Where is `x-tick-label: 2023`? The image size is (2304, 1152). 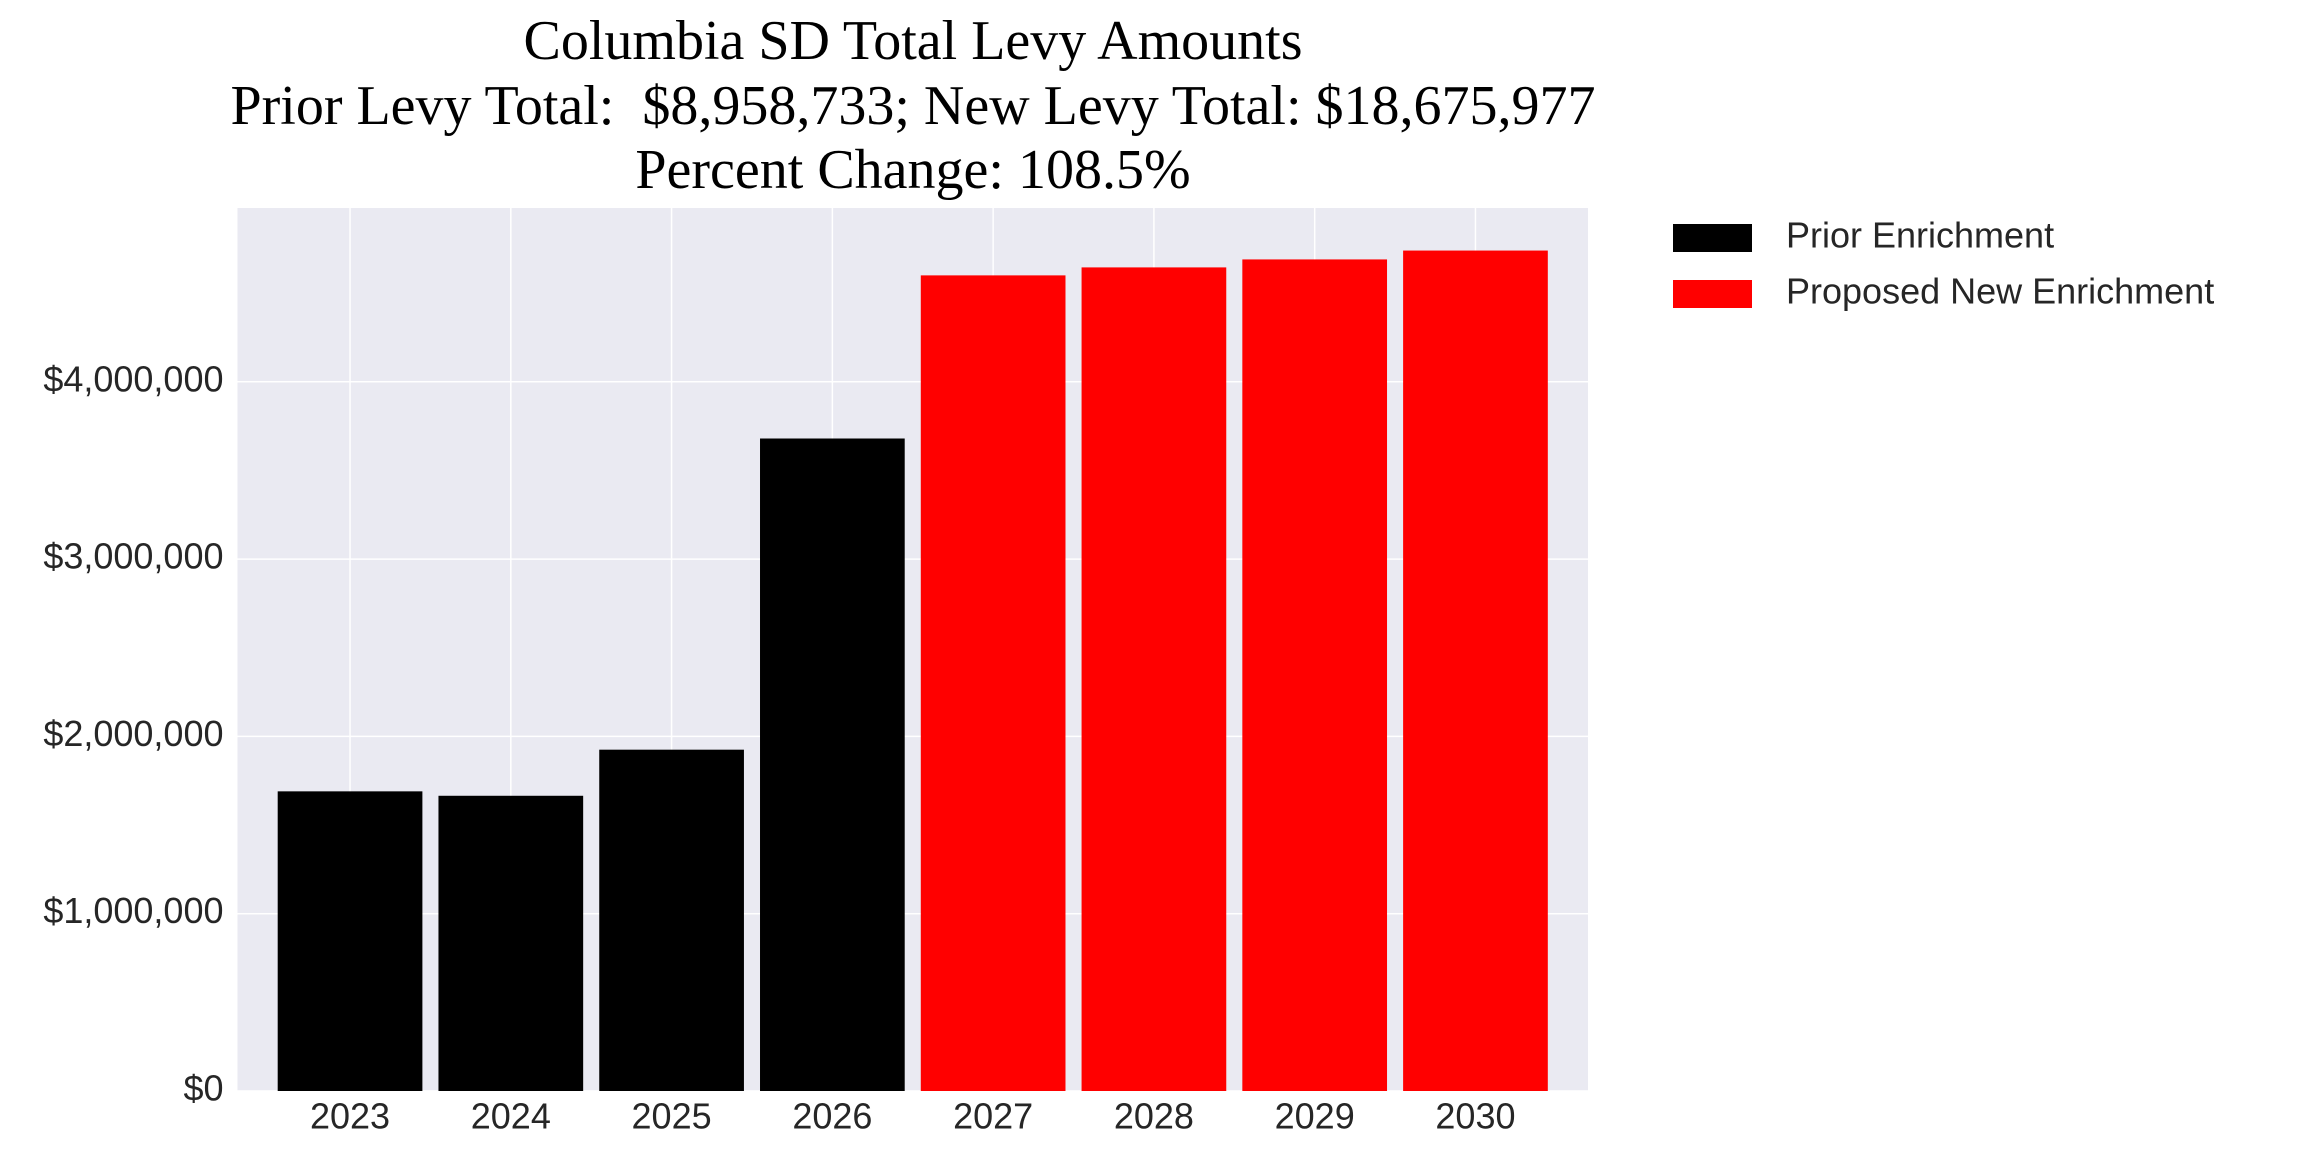 x-tick-label: 2023 is located at coordinates (350, 1116).